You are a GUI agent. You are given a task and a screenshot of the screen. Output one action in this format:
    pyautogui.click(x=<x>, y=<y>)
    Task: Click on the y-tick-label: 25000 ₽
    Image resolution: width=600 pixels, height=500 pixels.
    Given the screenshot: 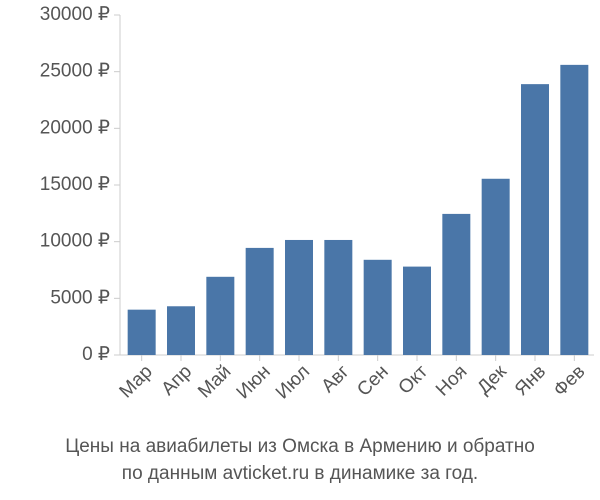 What is the action you would take?
    pyautogui.click(x=75, y=71)
    